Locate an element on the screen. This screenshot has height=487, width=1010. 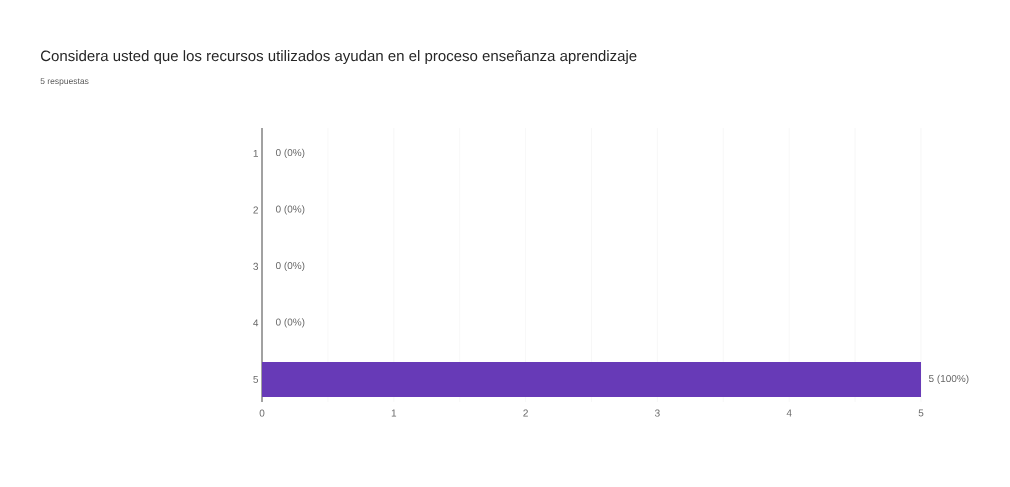
x-tick-label: 4 is located at coordinates (789, 413).